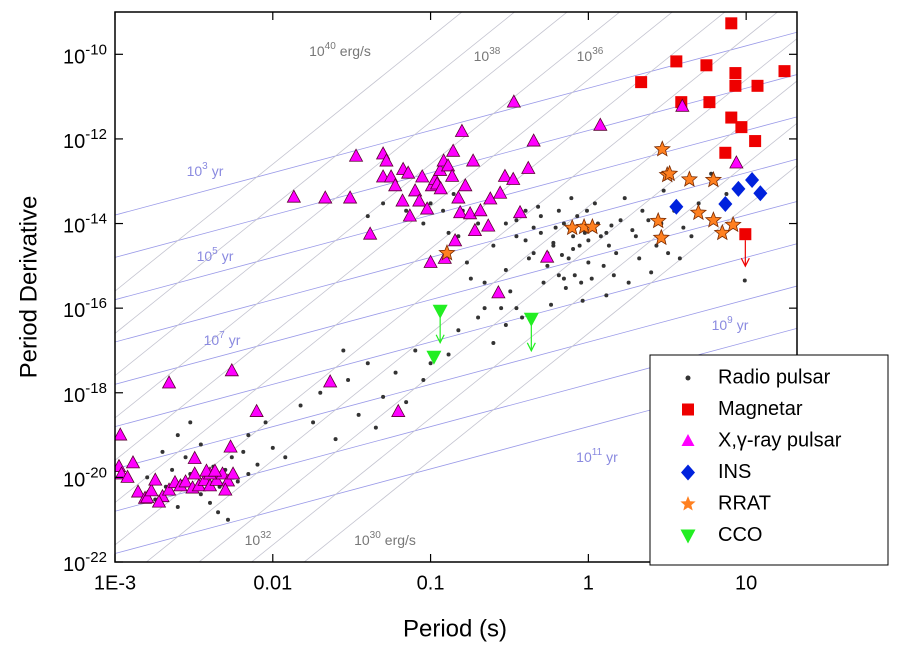  Describe the element at coordinates (85, 54) in the screenshot. I see `y-tick-label: 10-10` at that location.